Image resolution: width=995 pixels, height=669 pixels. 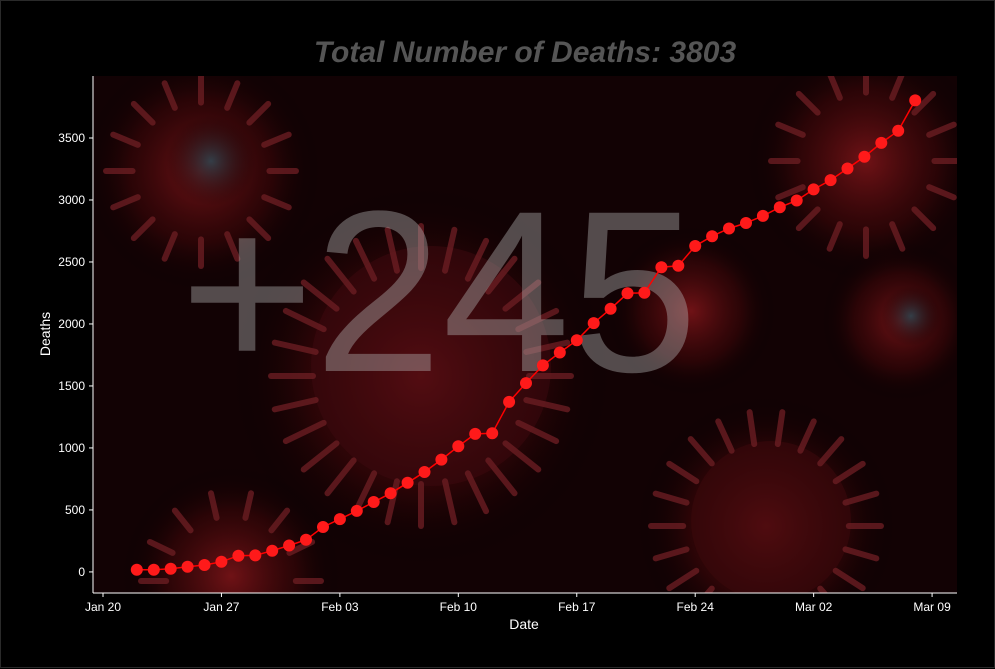 I want to click on x-tick-label: Feb 17, so click(x=577, y=607).